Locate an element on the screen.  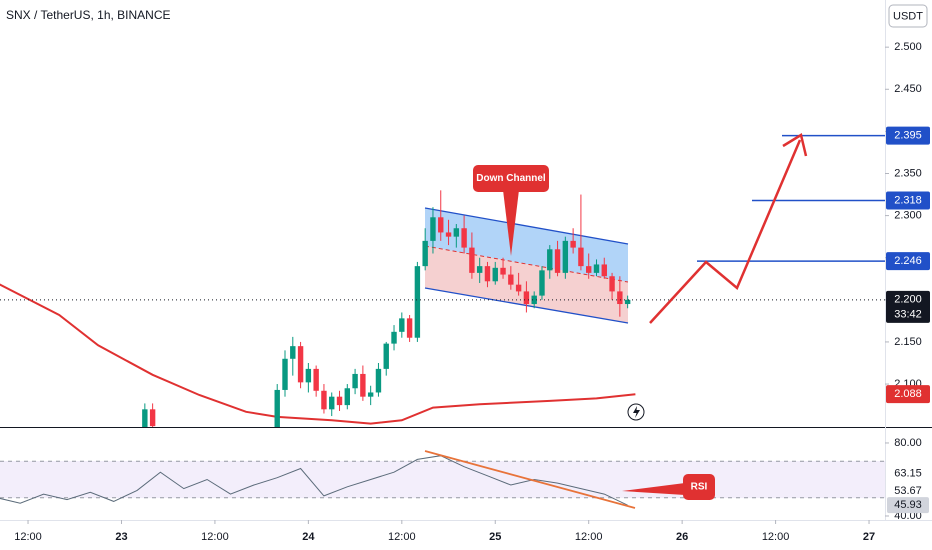
currency-label: USDT is located at coordinates (908, 16).